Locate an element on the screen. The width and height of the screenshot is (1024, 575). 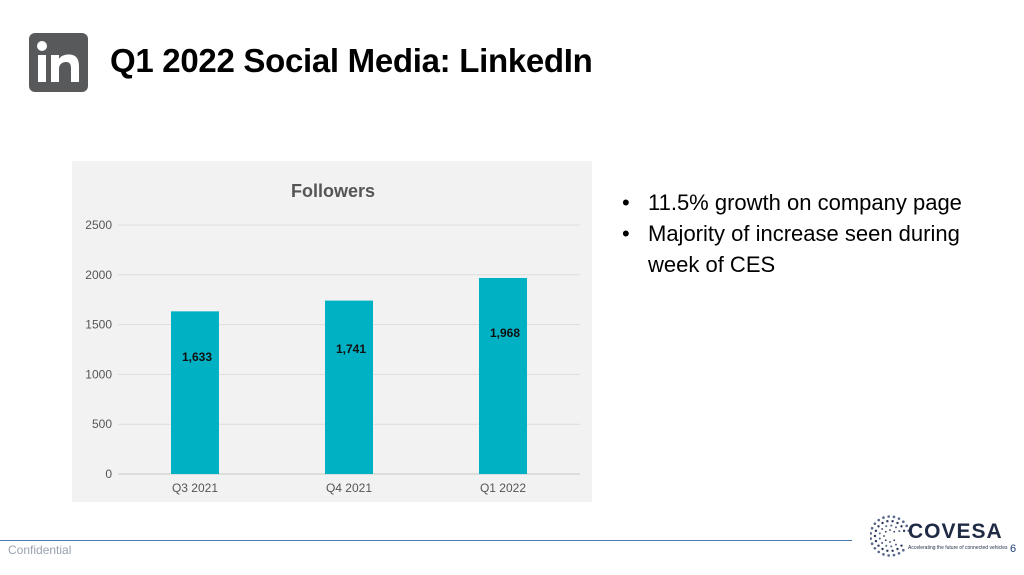
linkedin-icon is located at coordinates (58, 62).